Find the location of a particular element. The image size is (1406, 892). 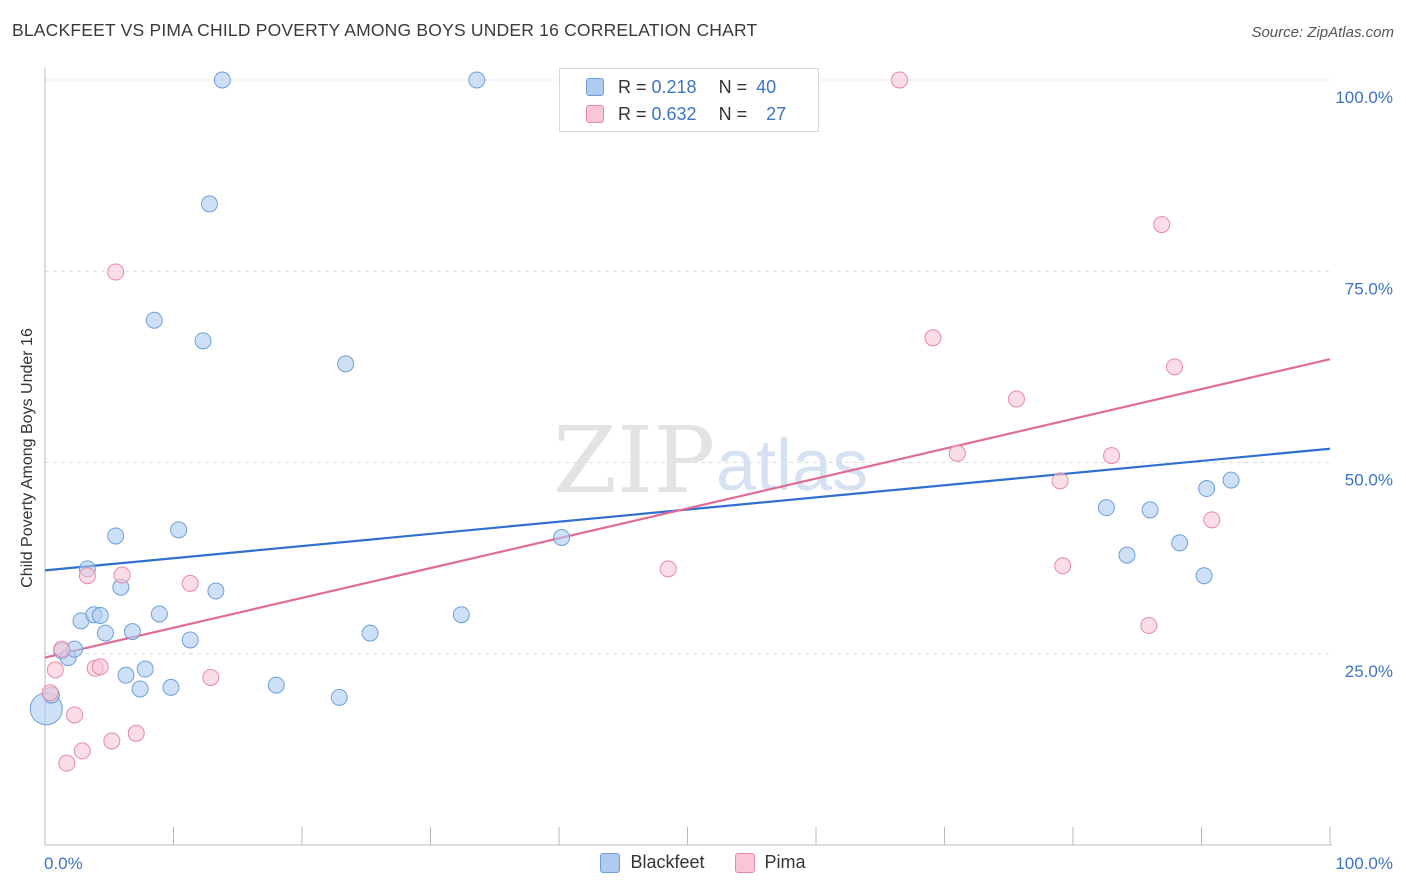

series-legend-pima: Pima is located at coordinates (770, 862).